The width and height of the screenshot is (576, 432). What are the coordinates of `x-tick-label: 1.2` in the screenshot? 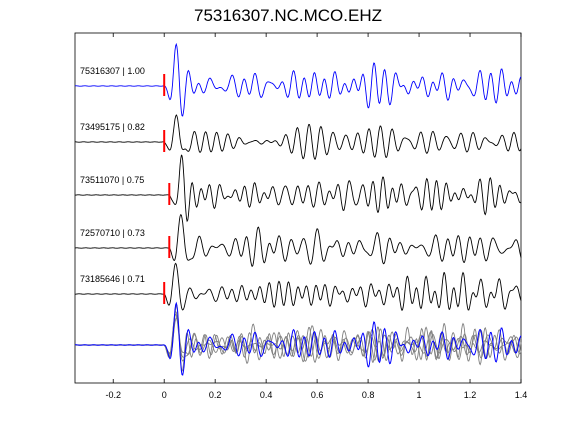 It's located at (470, 395).